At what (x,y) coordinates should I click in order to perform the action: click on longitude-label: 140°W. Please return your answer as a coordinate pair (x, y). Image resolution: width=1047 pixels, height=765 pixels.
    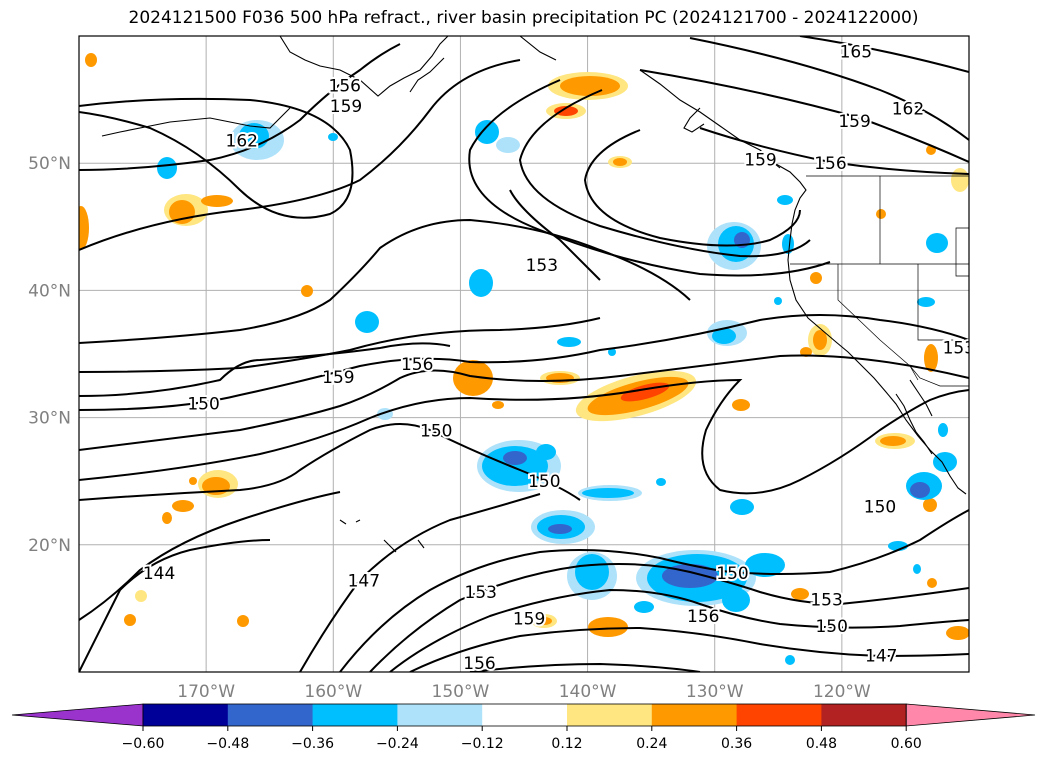
    Looking at the image, I should click on (588, 692).